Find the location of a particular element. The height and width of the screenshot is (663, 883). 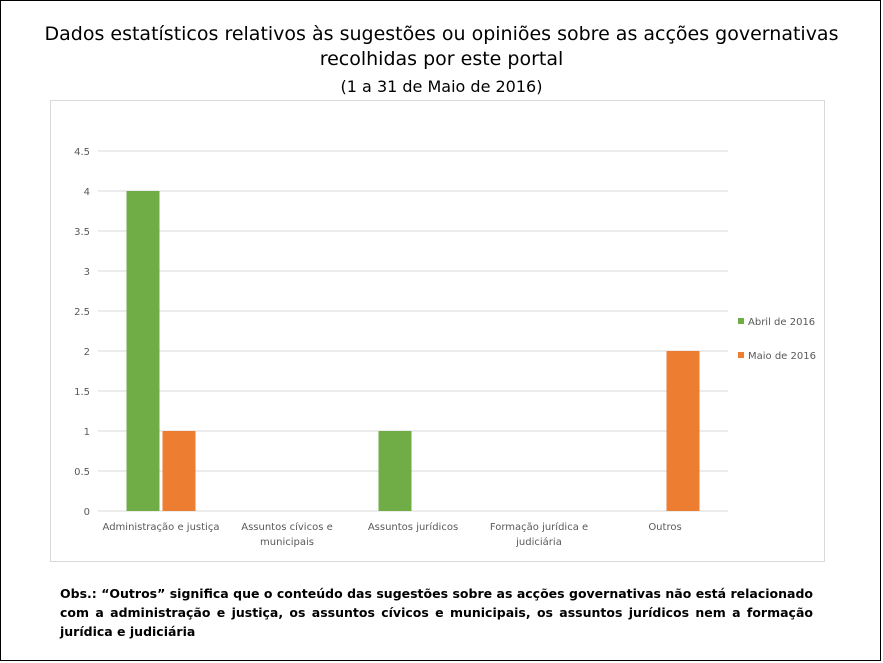

x-tick-label: Outros is located at coordinates (664, 527).